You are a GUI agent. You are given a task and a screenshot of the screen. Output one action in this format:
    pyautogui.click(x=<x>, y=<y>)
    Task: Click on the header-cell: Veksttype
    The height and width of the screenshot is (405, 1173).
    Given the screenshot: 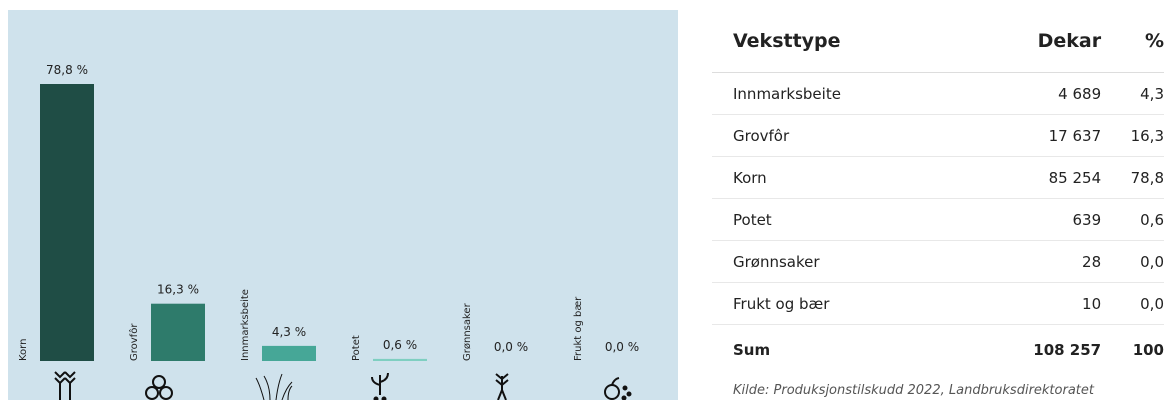 What is the action you would take?
    pyautogui.click(x=843, y=41)
    